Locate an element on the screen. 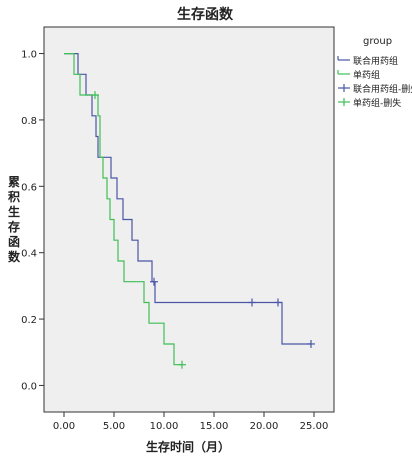  y-axis-label: 累积生存函数 is located at coordinates (14, 219).